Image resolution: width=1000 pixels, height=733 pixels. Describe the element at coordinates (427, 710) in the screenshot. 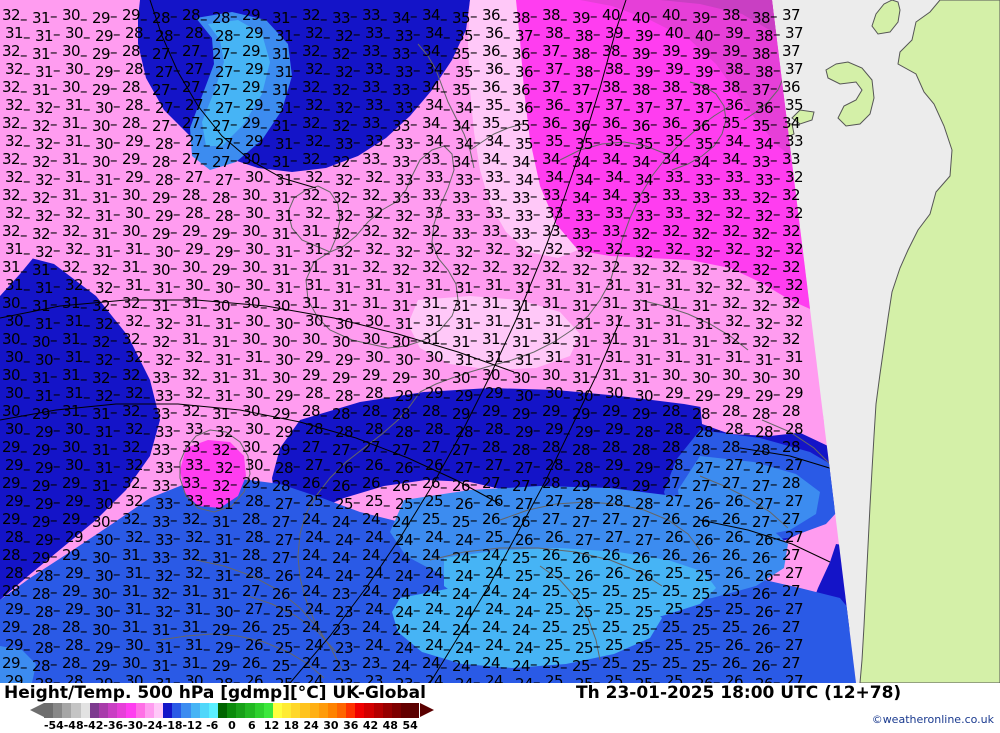

I see `colorbar-arrow-max` at that location.